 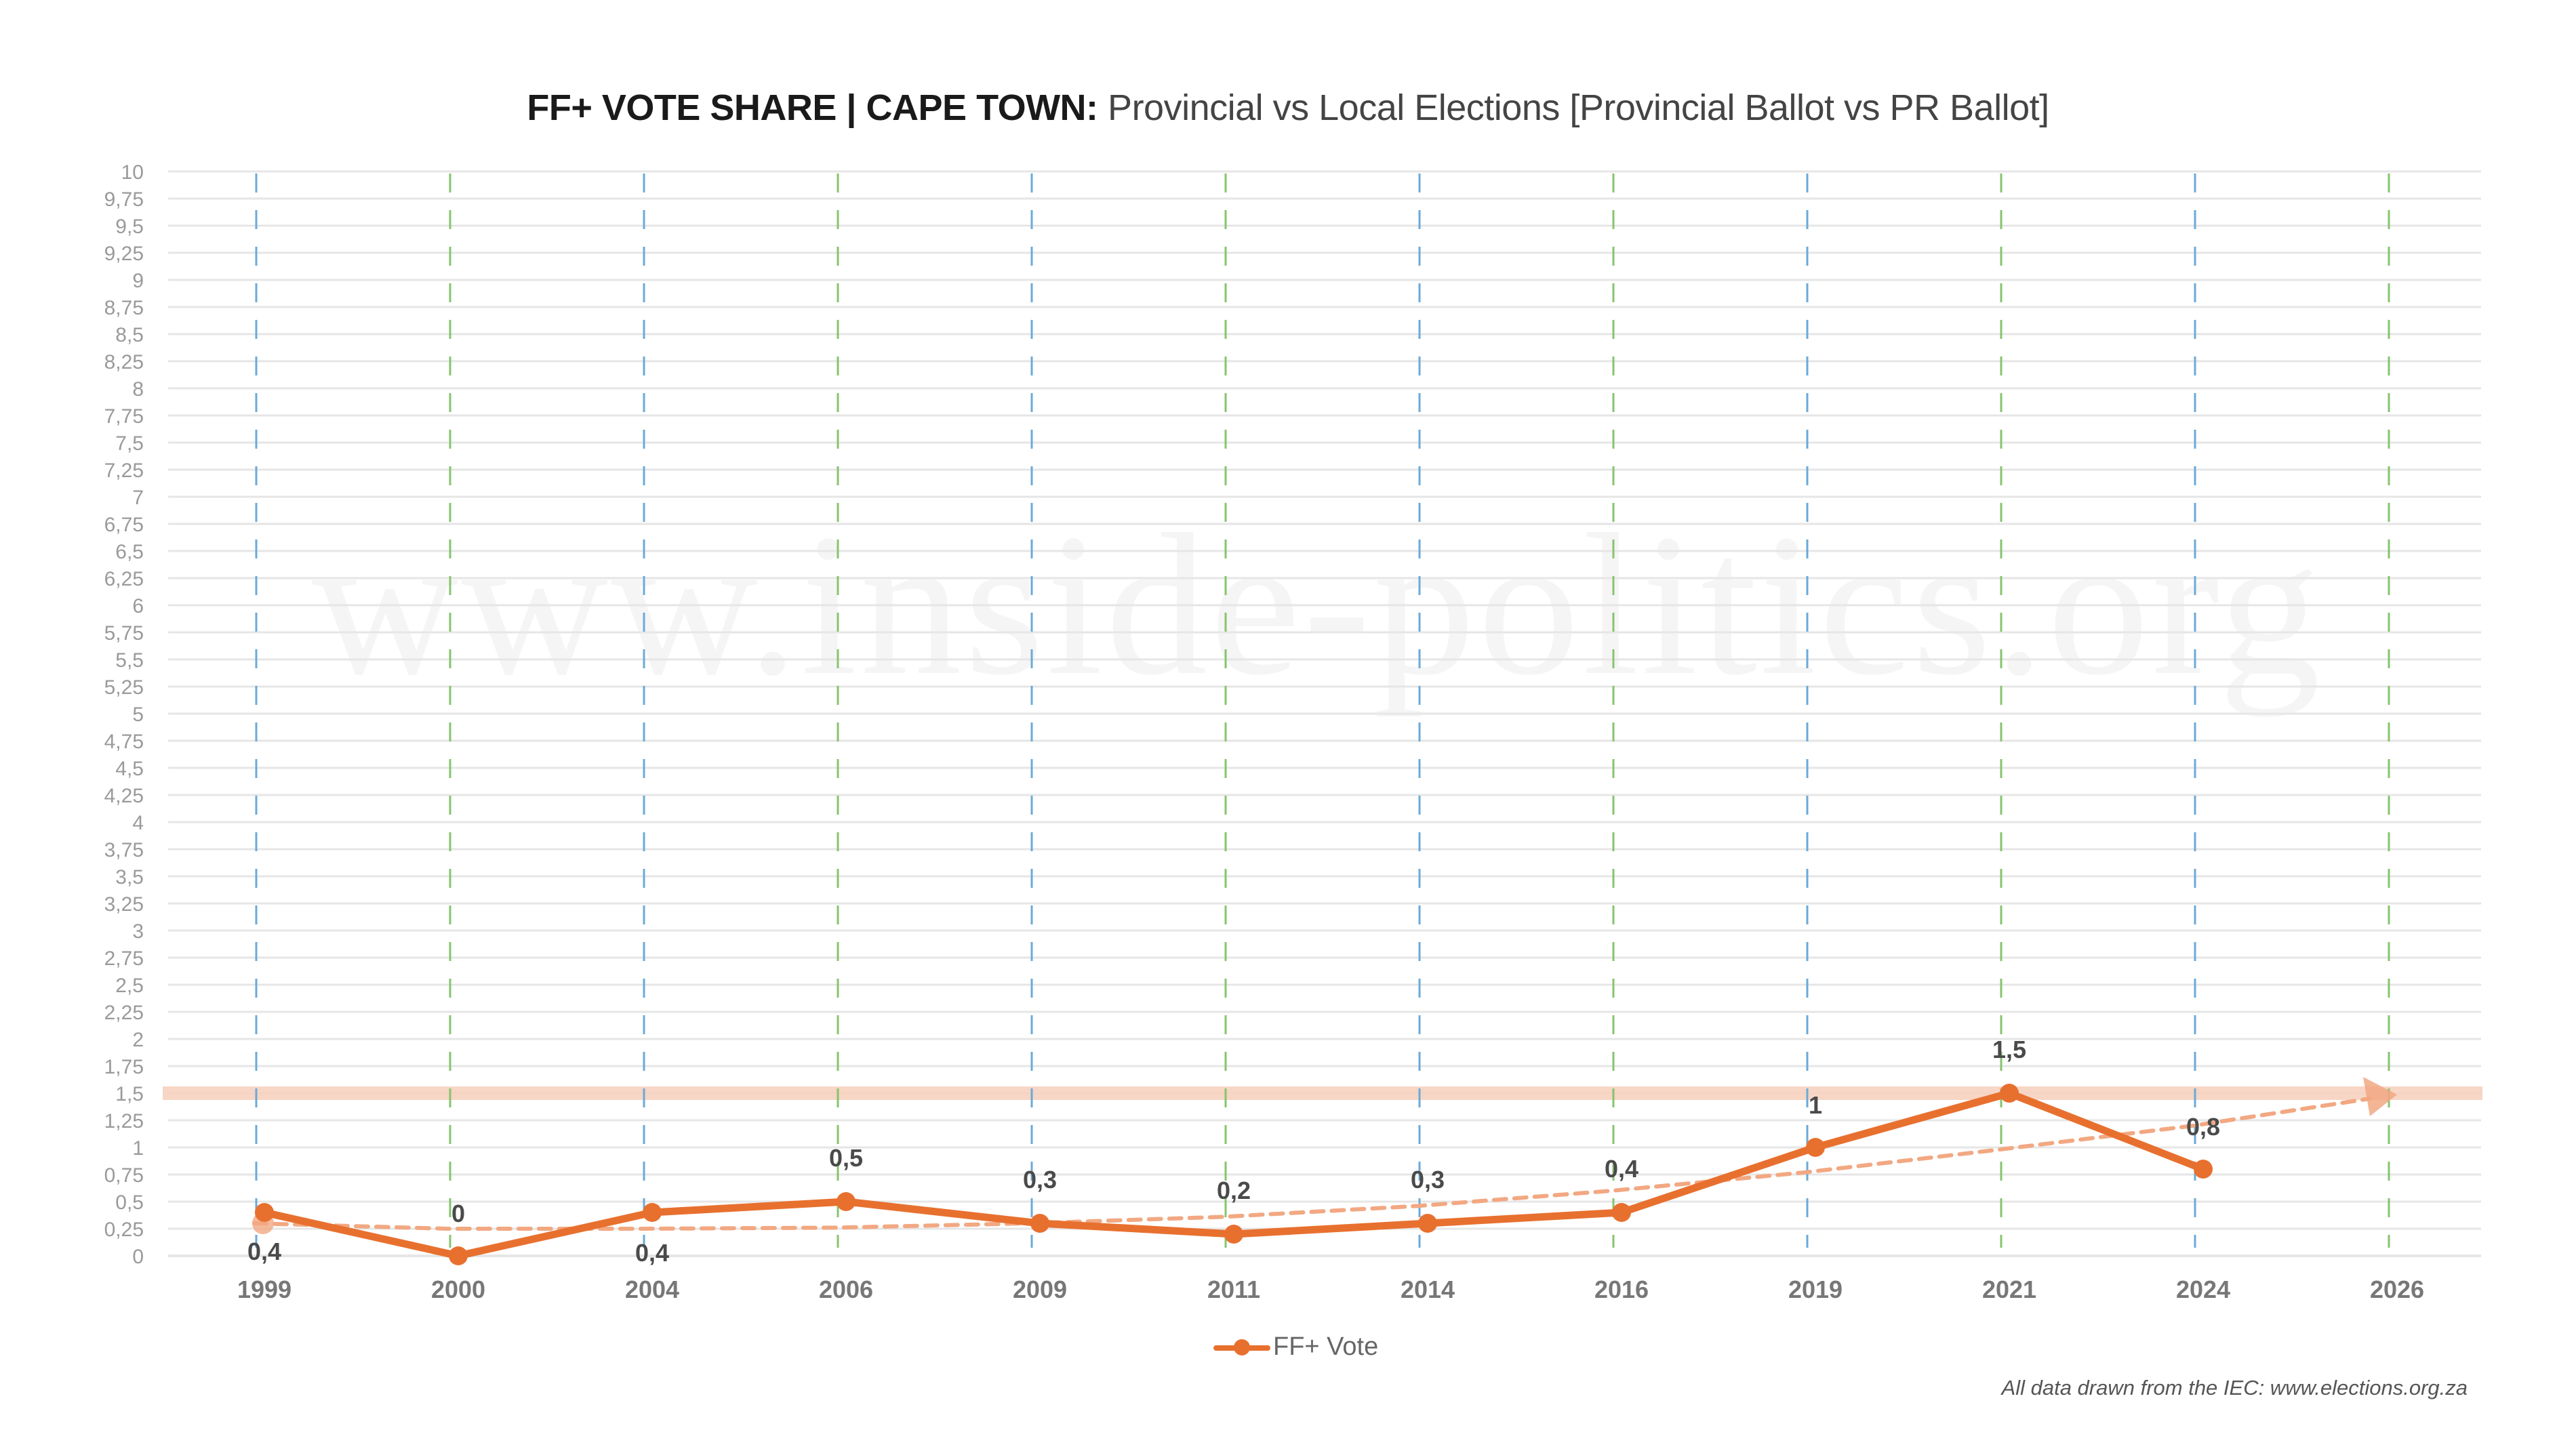 I want to click on y-tick-label: 7,75, so click(x=124, y=416).